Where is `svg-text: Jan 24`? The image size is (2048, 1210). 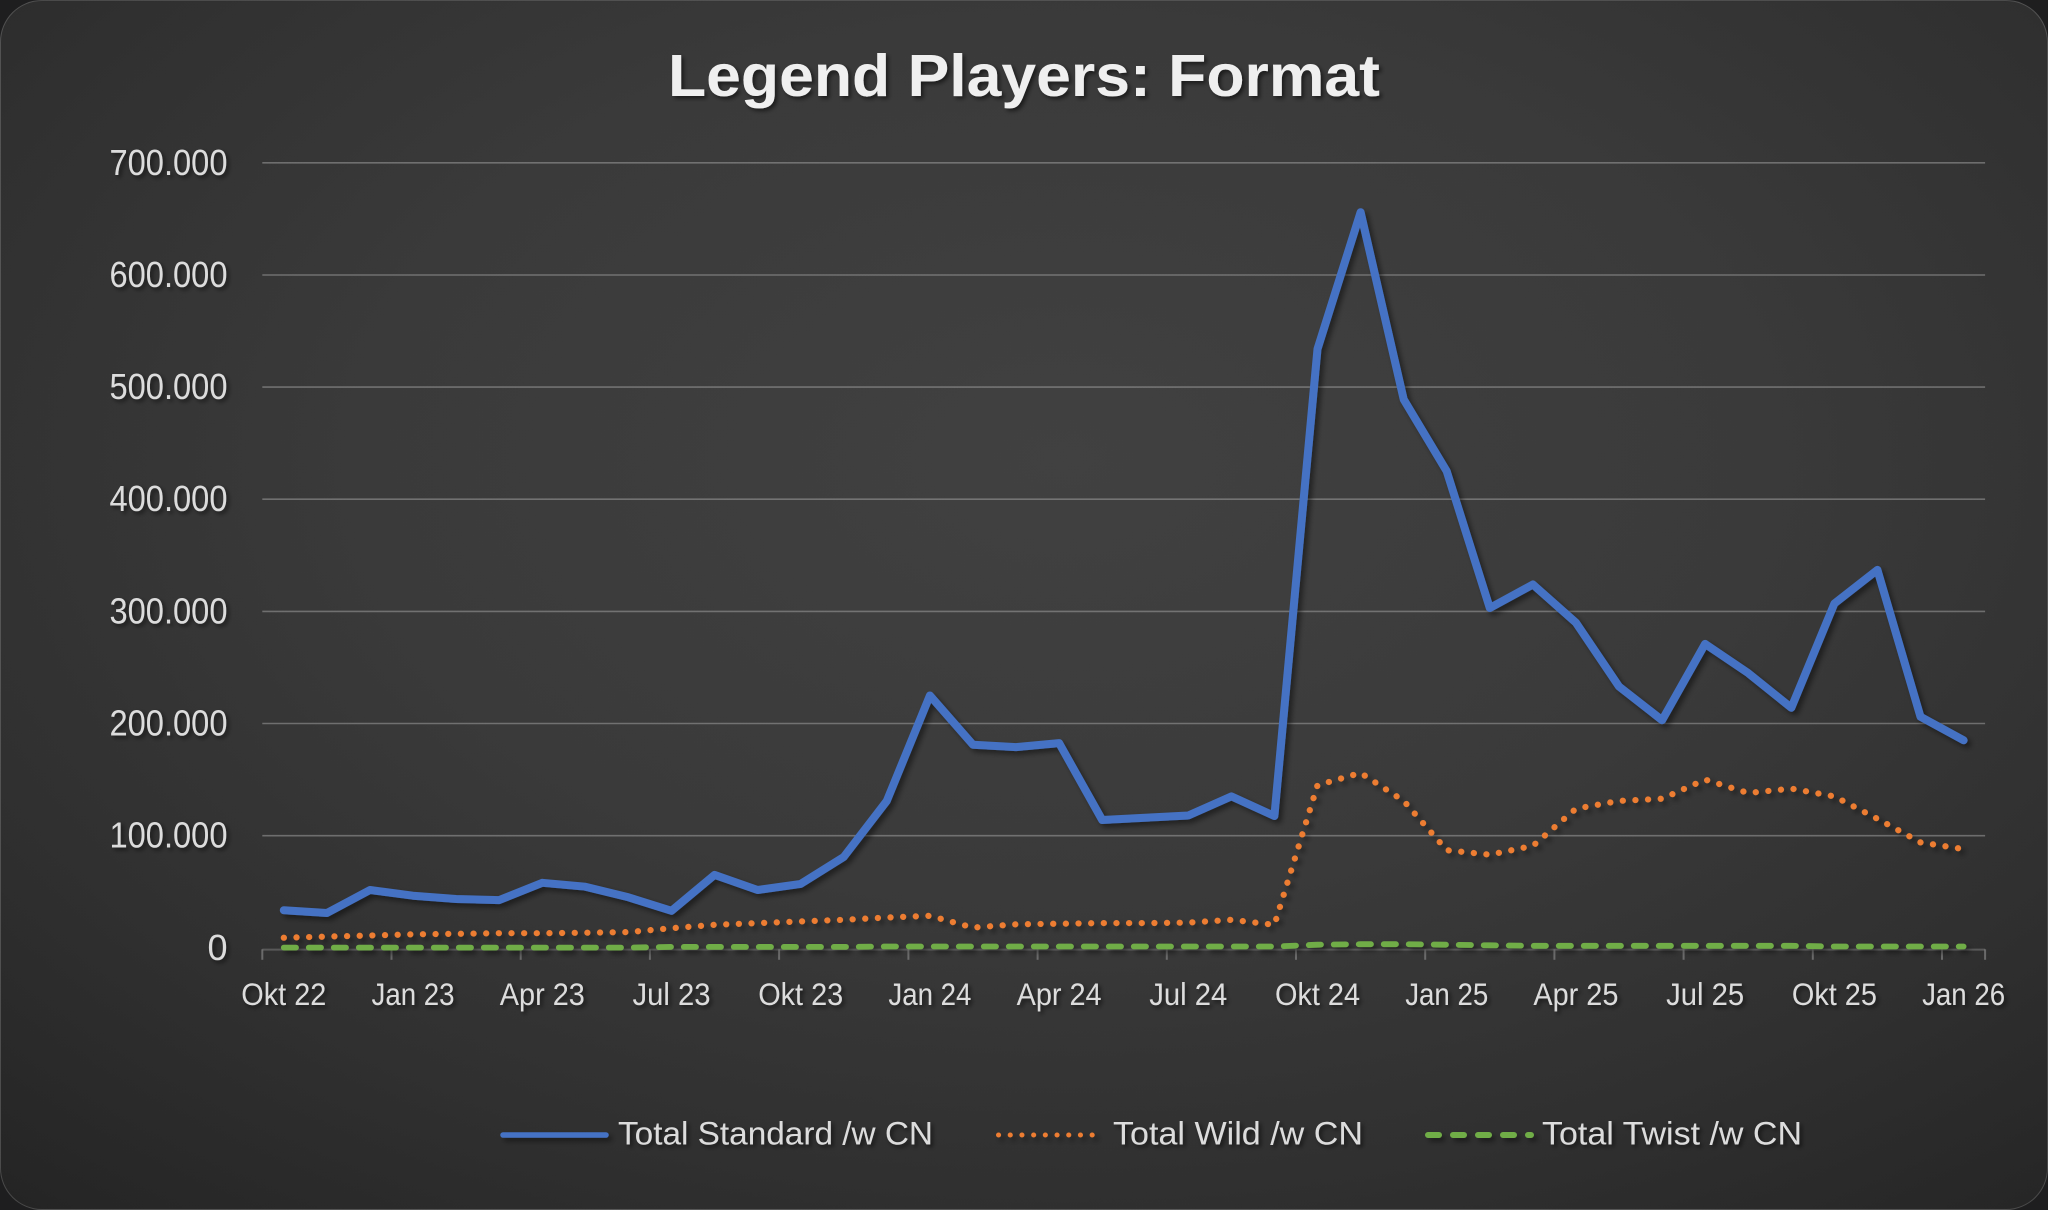
svg-text: Jan 24 is located at coordinates (929, 994).